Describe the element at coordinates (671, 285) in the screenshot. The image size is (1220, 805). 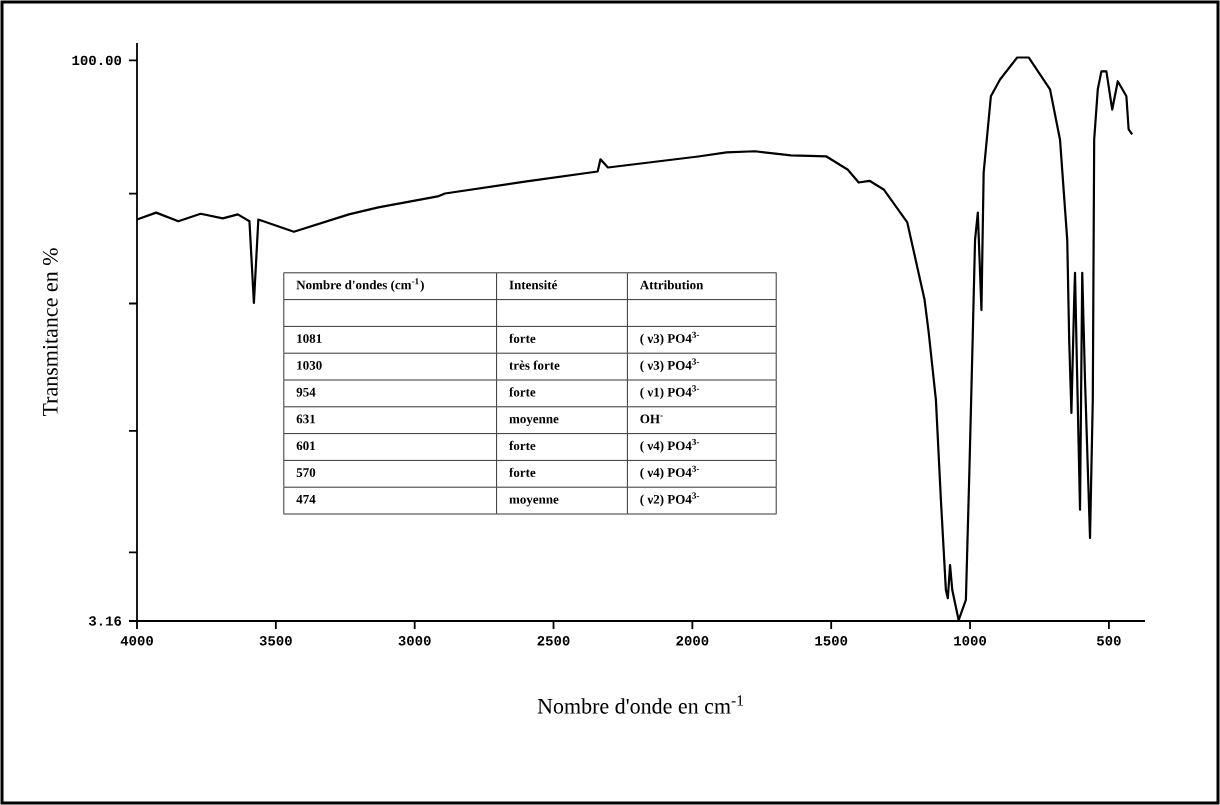
I see `annotation: Attribution` at that location.